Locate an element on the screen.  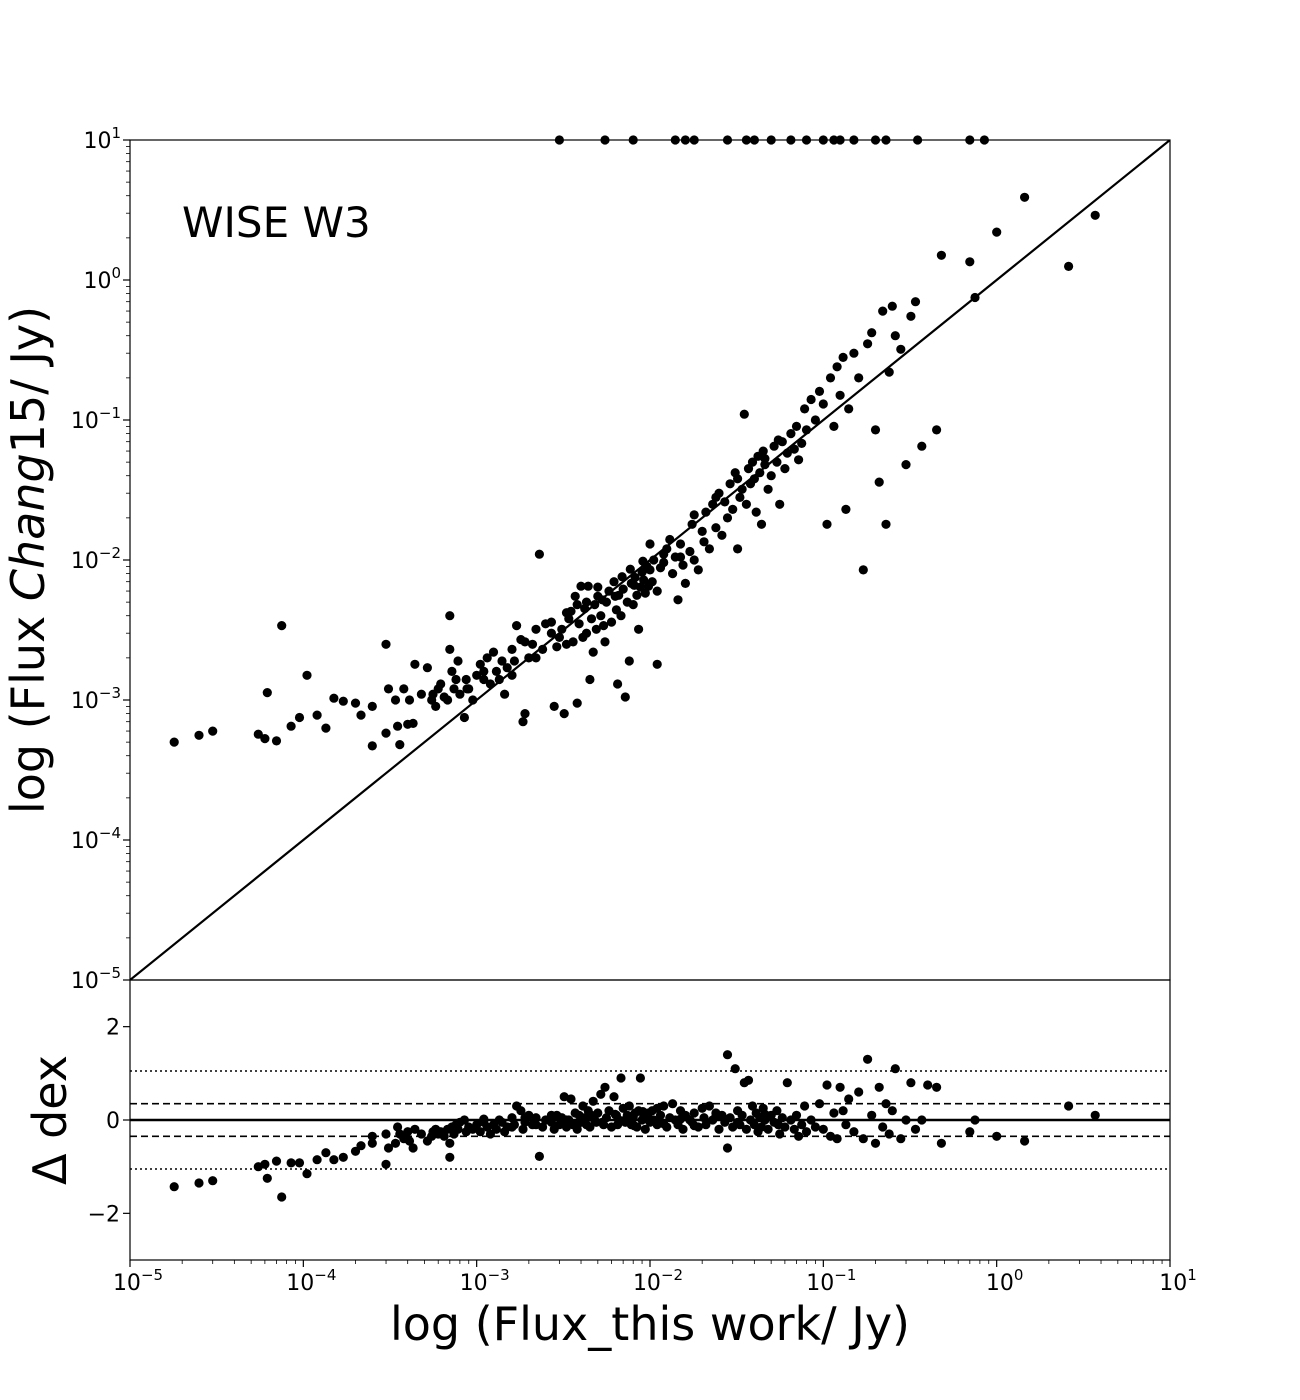
y-tick-label: 10⁻¹ is located at coordinates (96, 419).